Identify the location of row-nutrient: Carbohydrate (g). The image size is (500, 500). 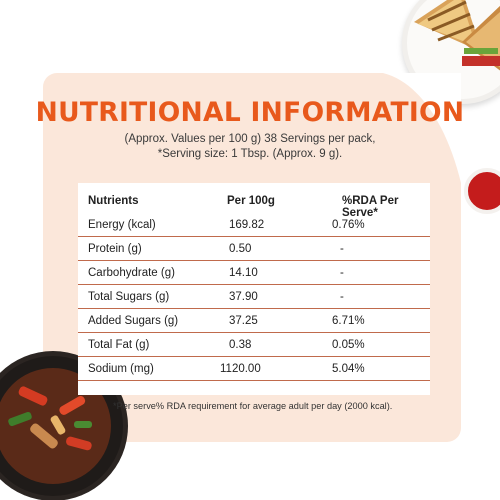
(131, 273).